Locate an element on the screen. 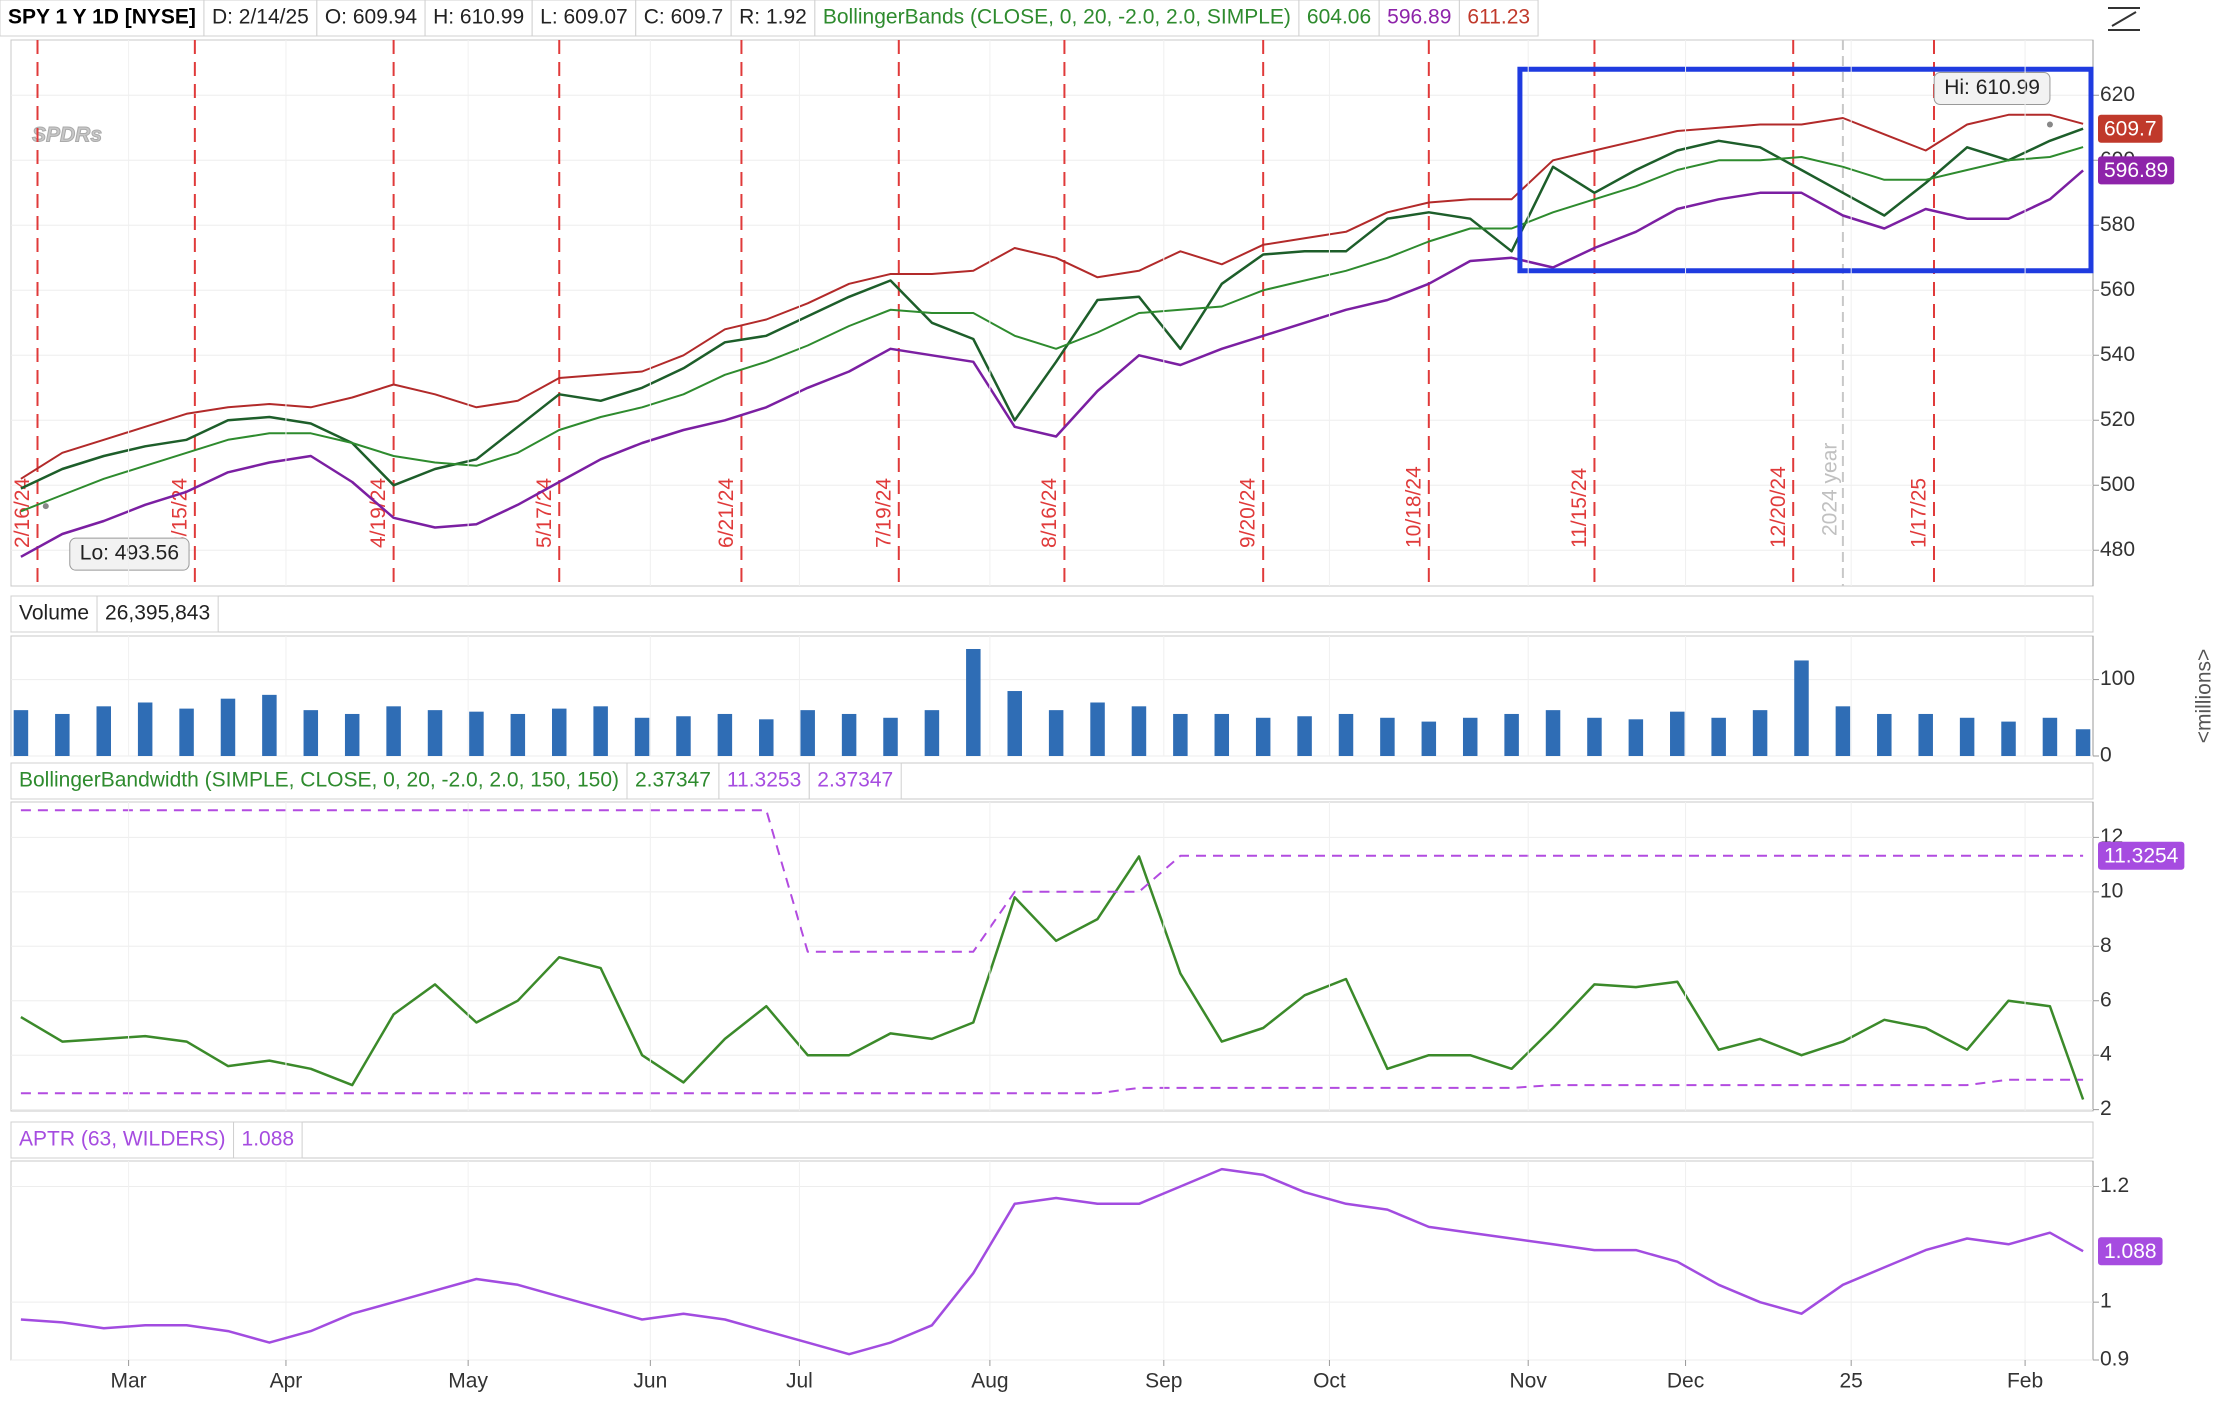 The width and height of the screenshot is (2214, 1402). value-badge-label: 1.088 is located at coordinates (2130, 1251).